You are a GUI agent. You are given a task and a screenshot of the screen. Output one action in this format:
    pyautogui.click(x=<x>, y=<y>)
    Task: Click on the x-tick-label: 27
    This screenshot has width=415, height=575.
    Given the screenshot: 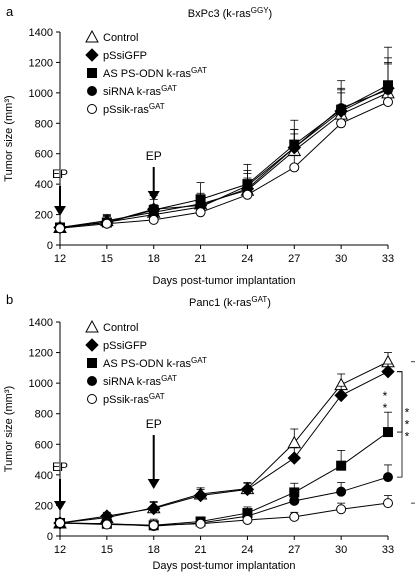 What is the action you would take?
    pyautogui.click(x=294, y=259)
    